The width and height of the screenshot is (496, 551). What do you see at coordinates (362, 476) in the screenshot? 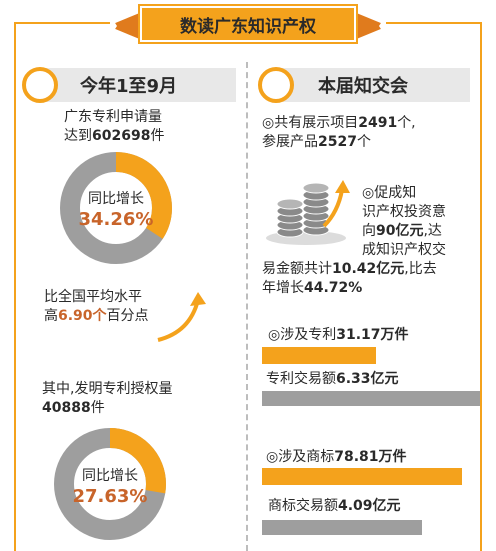
I see `trademark-items-bar` at bounding box center [362, 476].